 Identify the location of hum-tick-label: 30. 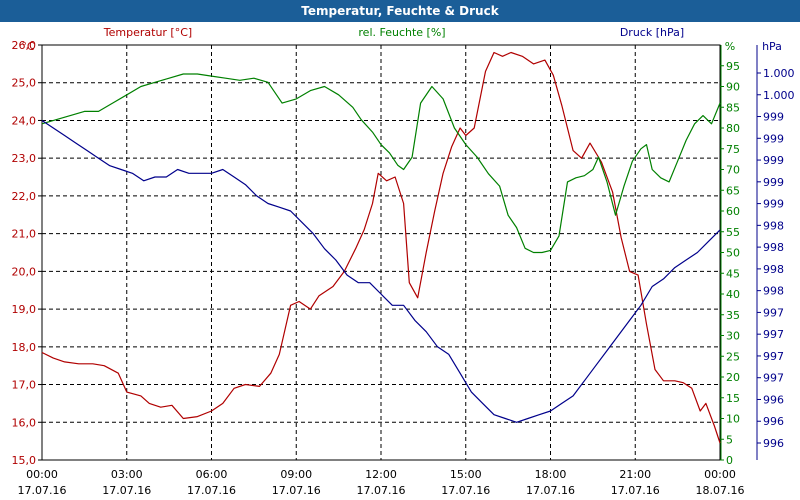
(733, 336).